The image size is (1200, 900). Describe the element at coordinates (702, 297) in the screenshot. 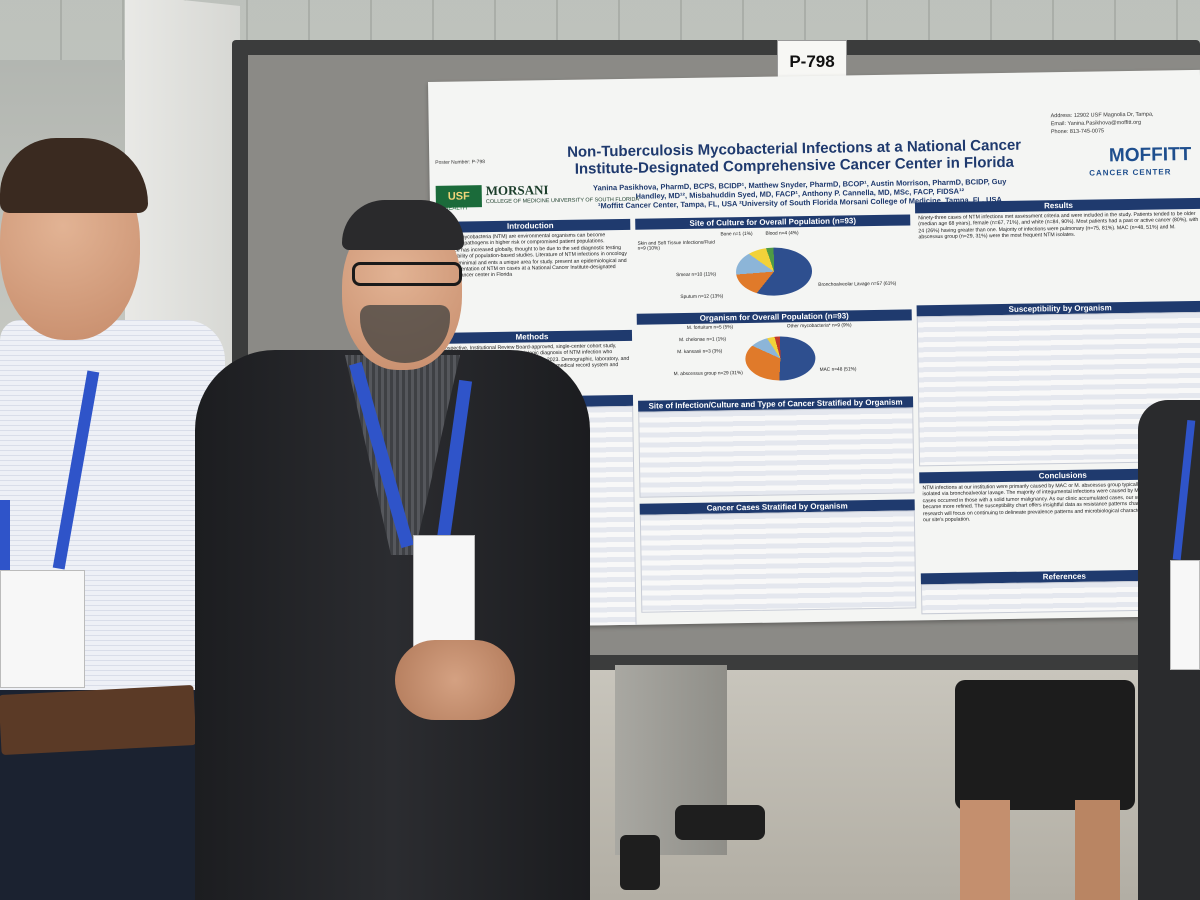

I see `pie-label-sputum: Sputum n=12 (13%)` at that location.